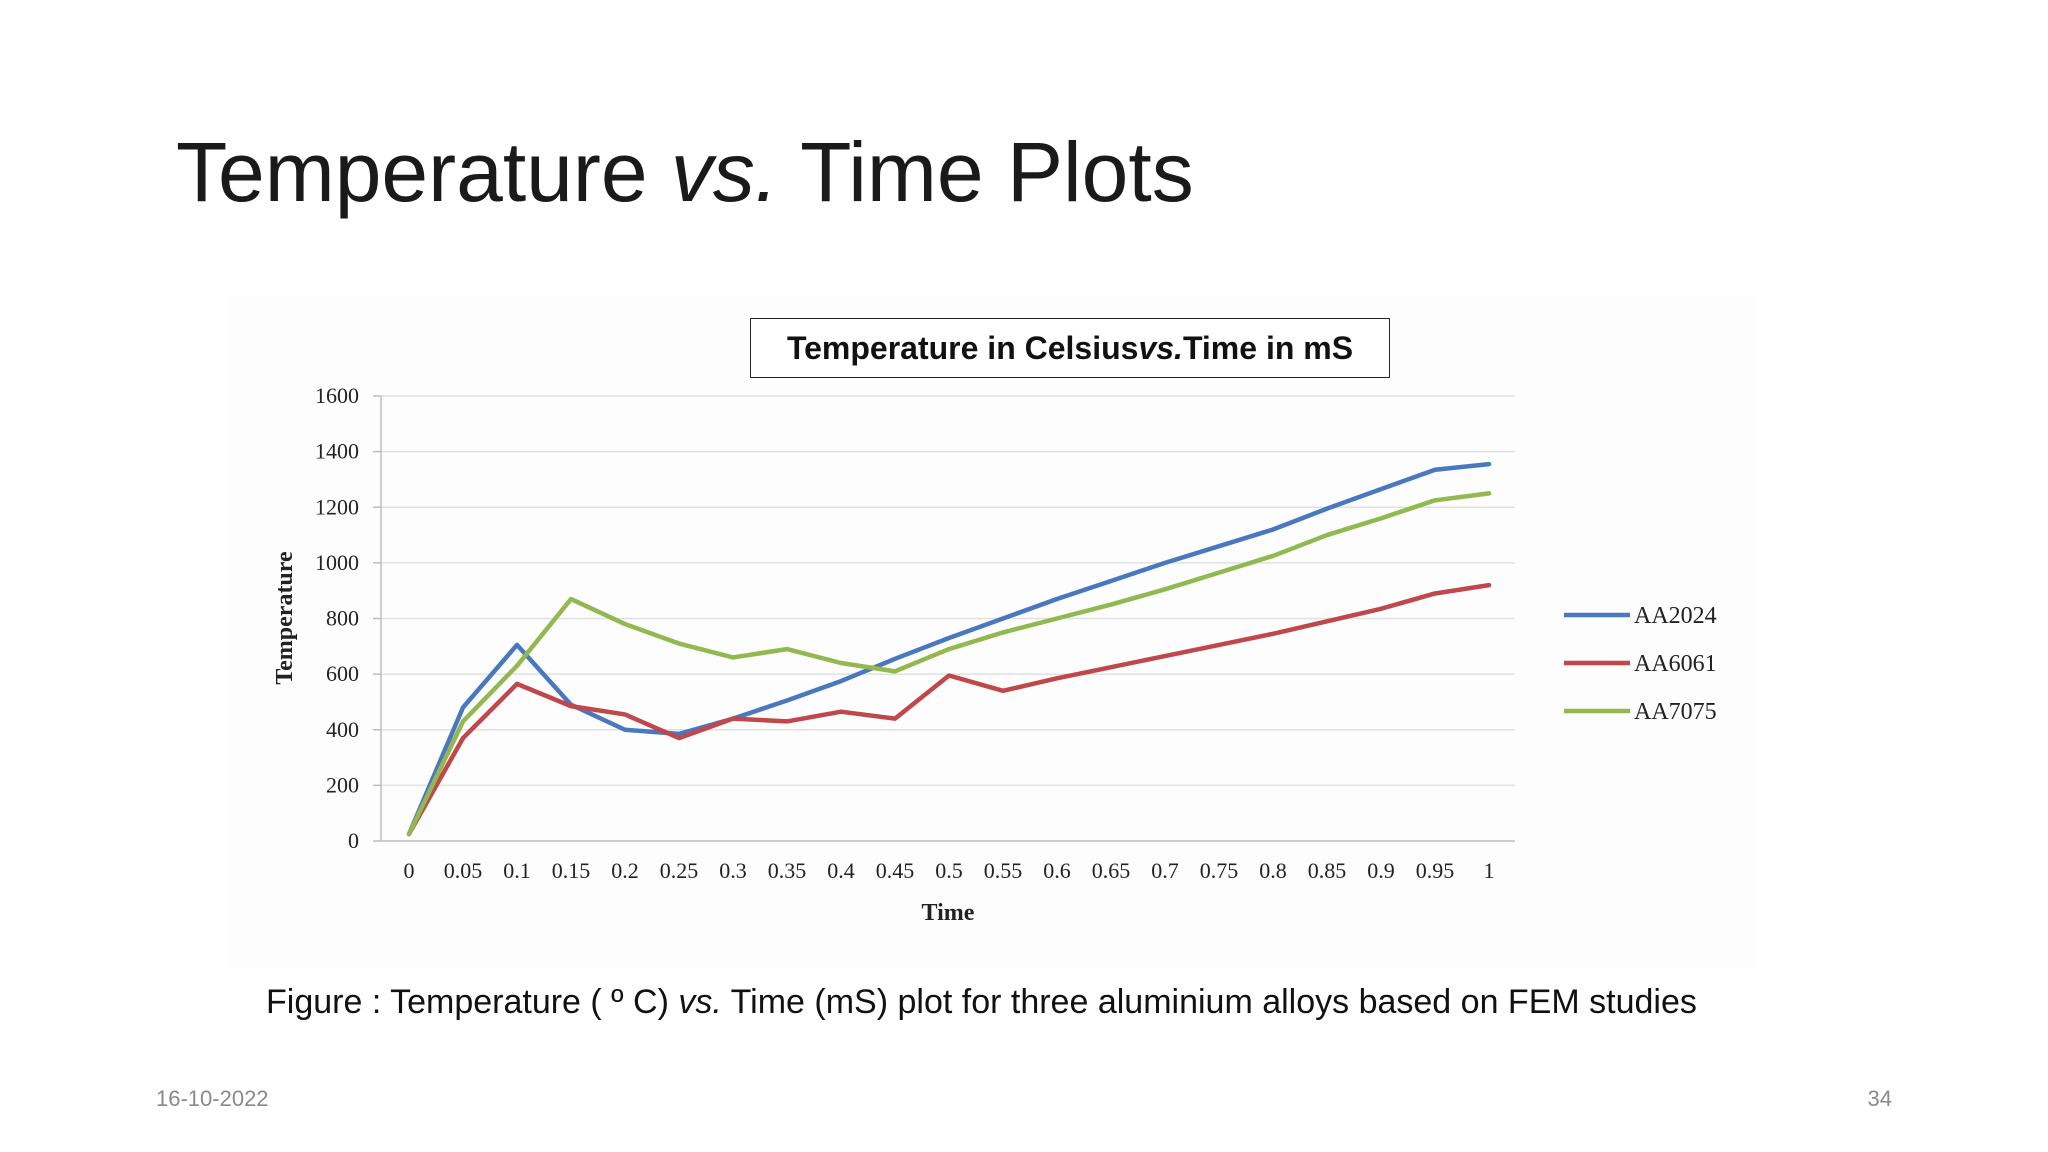  Describe the element at coordinates (463, 870) in the screenshot. I see `x-tick-label: 0.05` at that location.